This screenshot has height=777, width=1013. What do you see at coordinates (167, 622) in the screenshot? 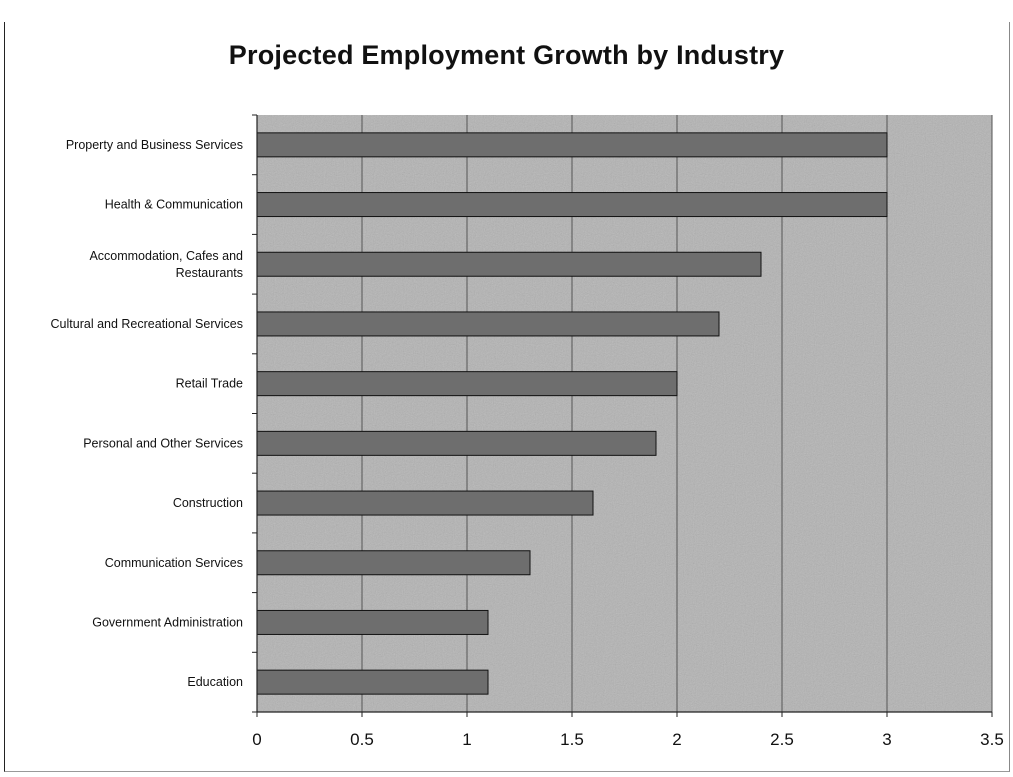
I see `category-label: Government Administration` at bounding box center [167, 622].